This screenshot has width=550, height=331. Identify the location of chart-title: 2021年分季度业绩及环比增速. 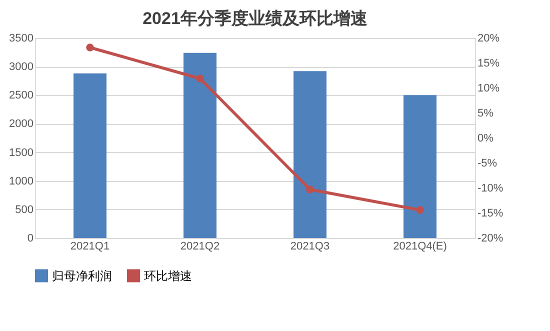
(255, 18).